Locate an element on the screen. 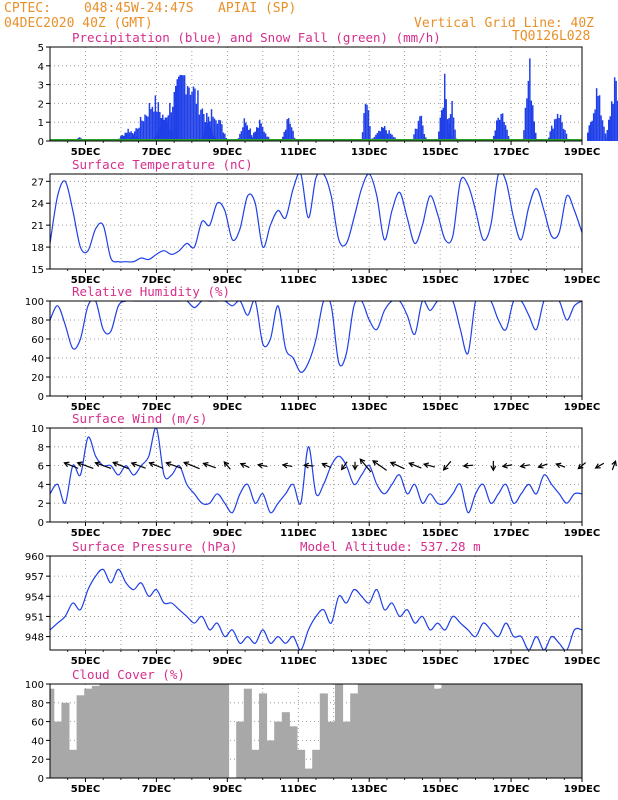  panel-title: Relative Humidity (%) is located at coordinates (151, 291).